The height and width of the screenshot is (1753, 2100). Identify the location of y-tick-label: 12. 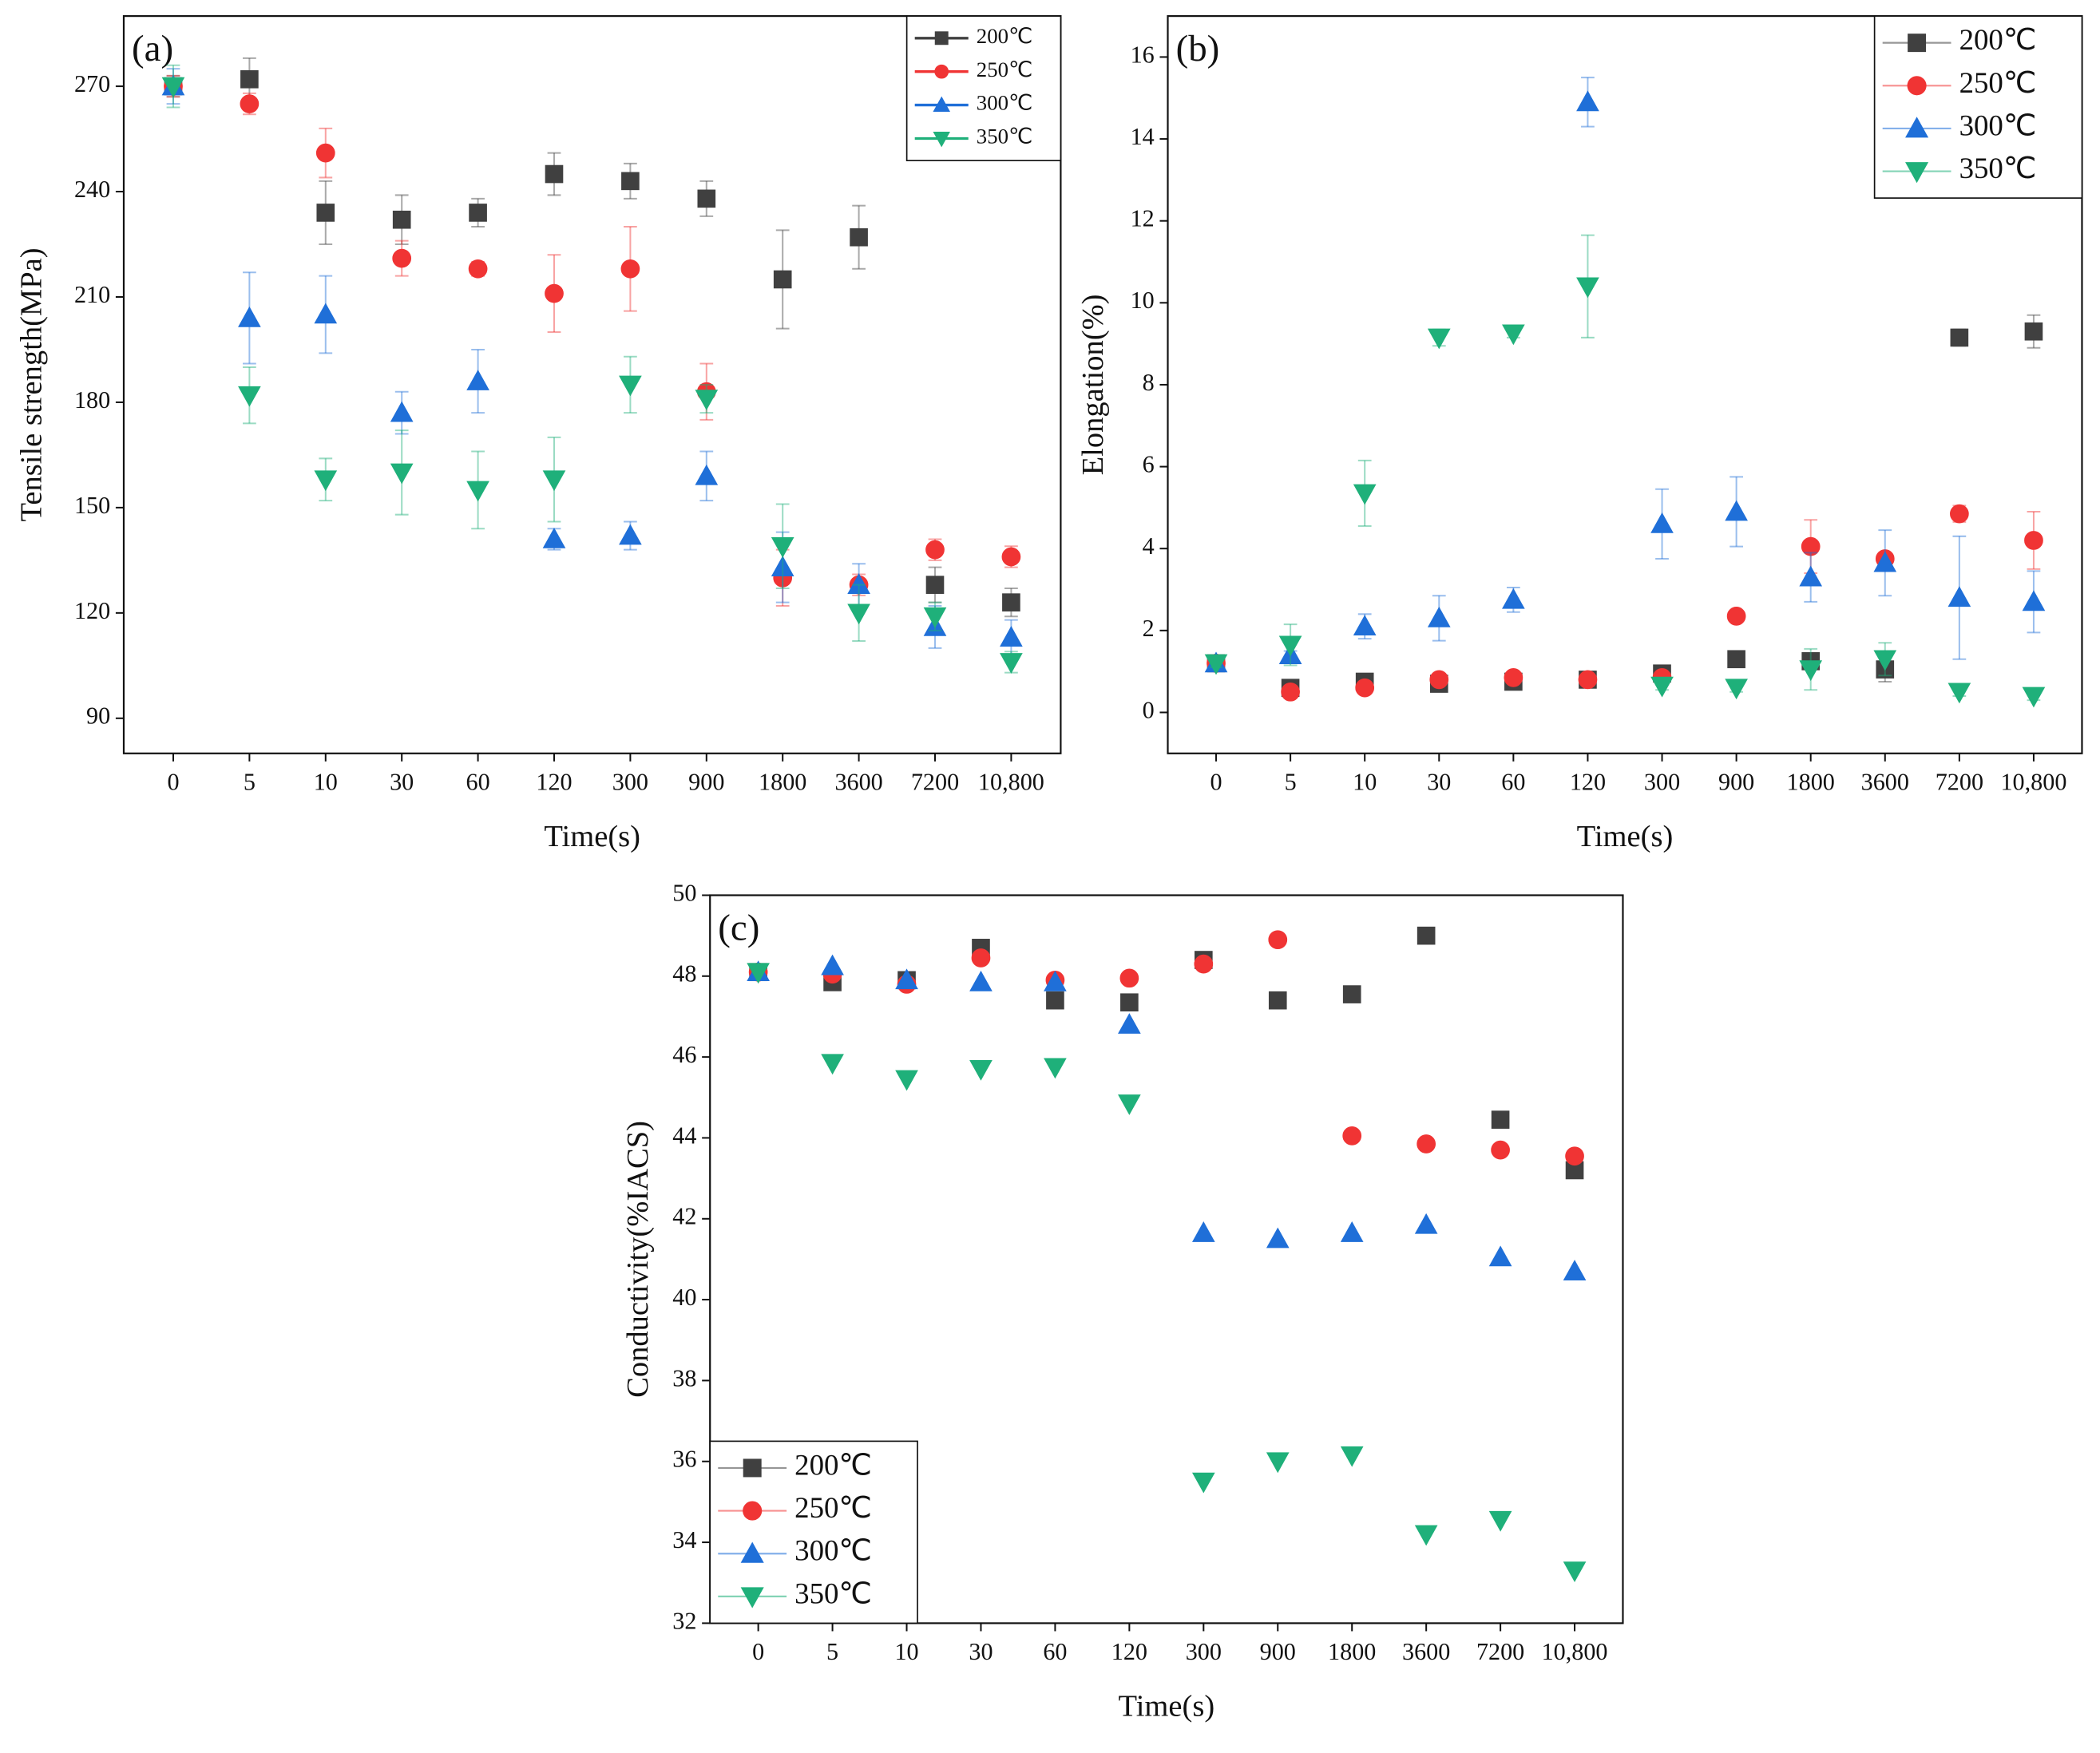
(1143, 218).